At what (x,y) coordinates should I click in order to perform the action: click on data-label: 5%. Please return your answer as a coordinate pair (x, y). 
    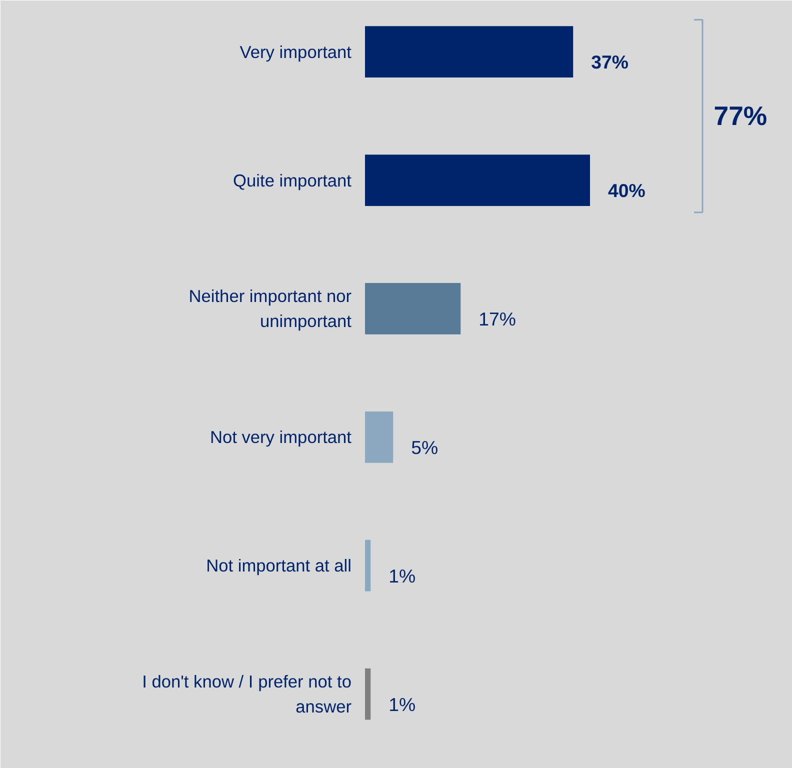
    Looking at the image, I should click on (424, 447).